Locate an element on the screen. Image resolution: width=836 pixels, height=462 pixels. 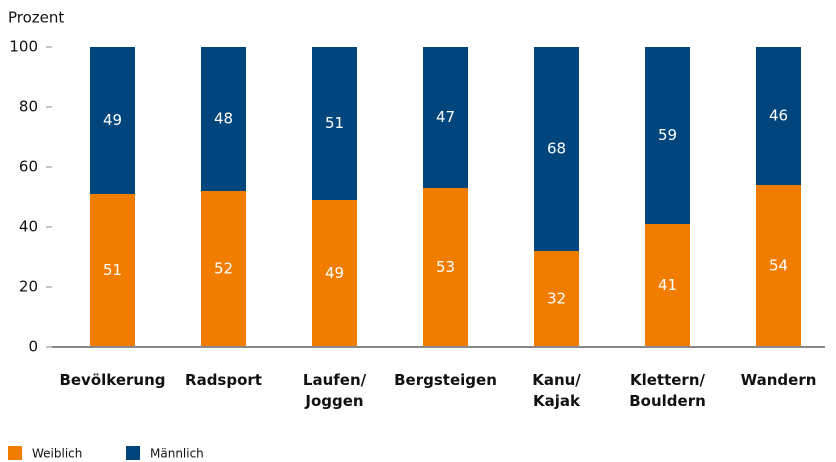
value-label: 47 is located at coordinates (445, 117).